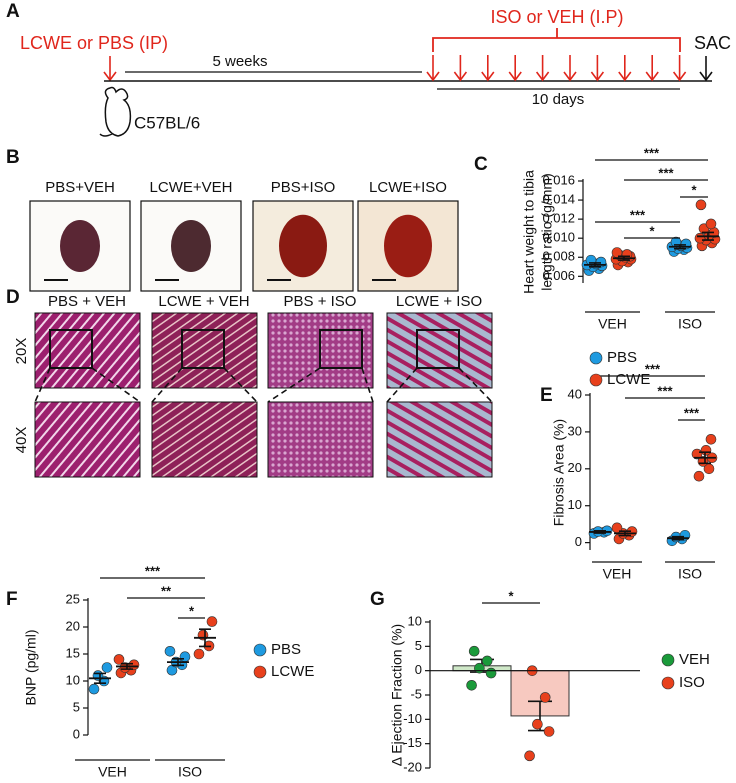 The width and height of the screenshot is (736, 783). What do you see at coordinates (13, 157) in the screenshot?
I see `panel-label: B` at bounding box center [13, 157].